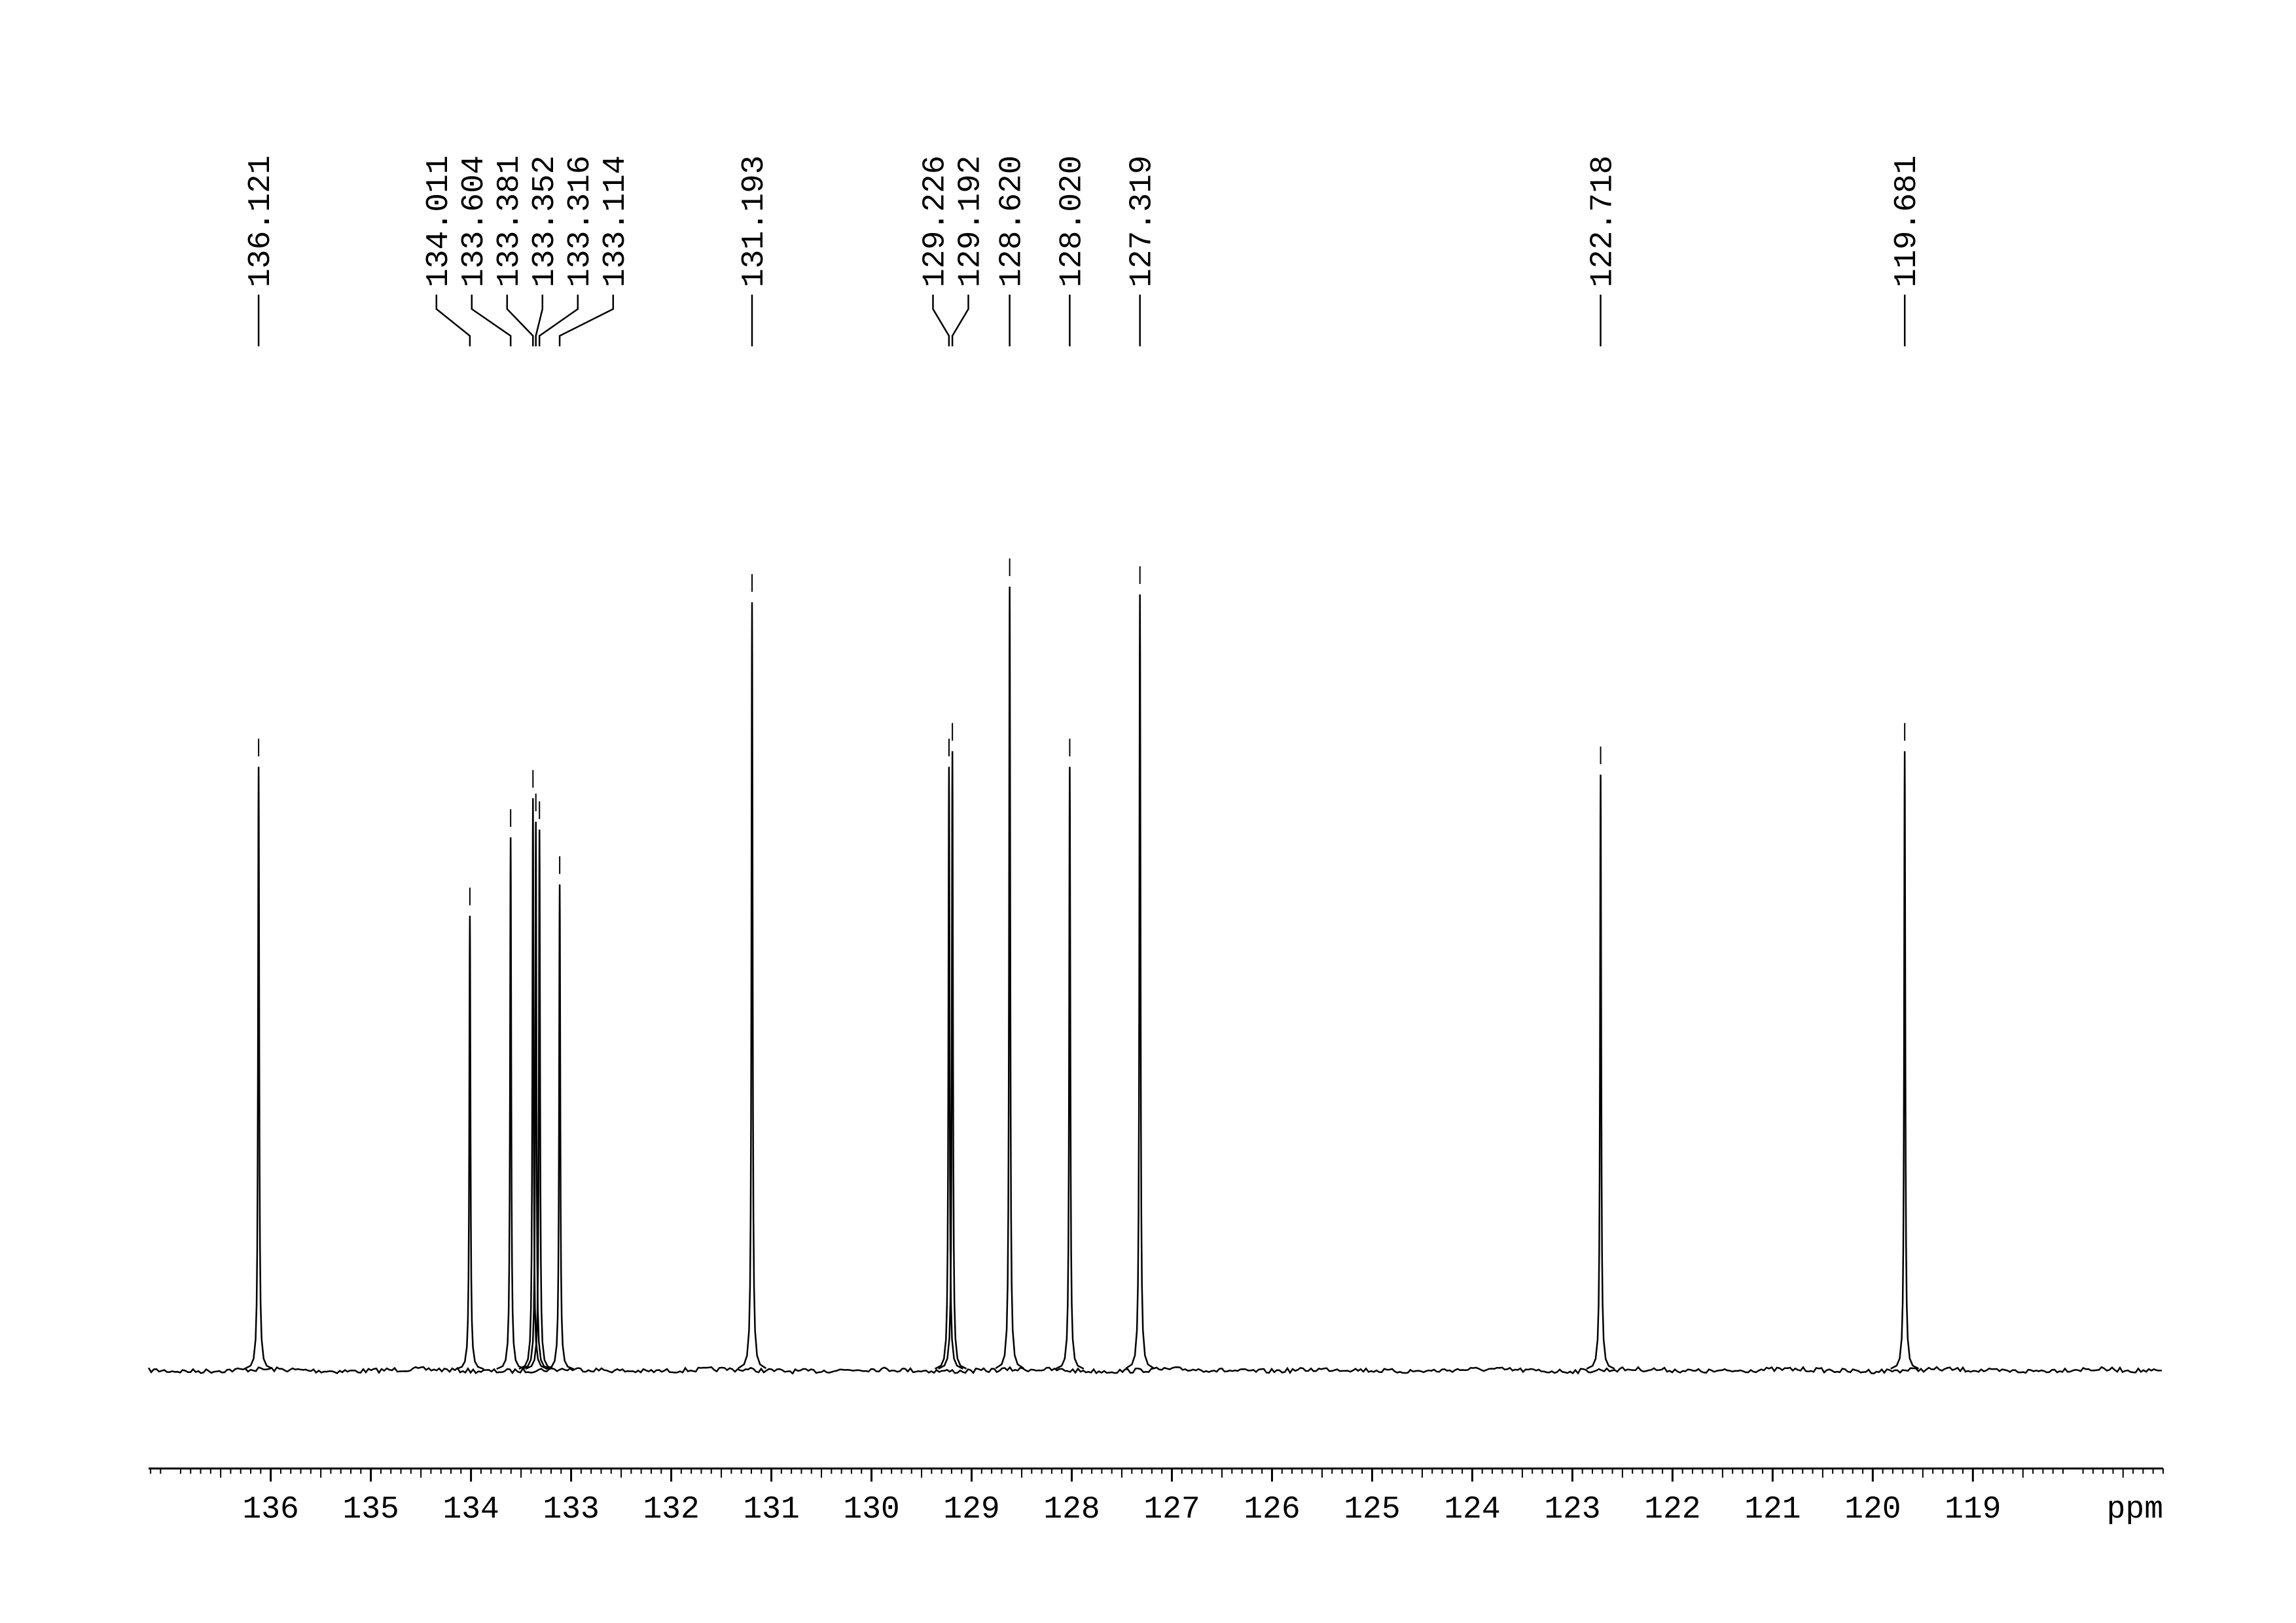  Describe the element at coordinates (1142, 221) in the screenshot. I see `peak-label: 127.319` at that location.